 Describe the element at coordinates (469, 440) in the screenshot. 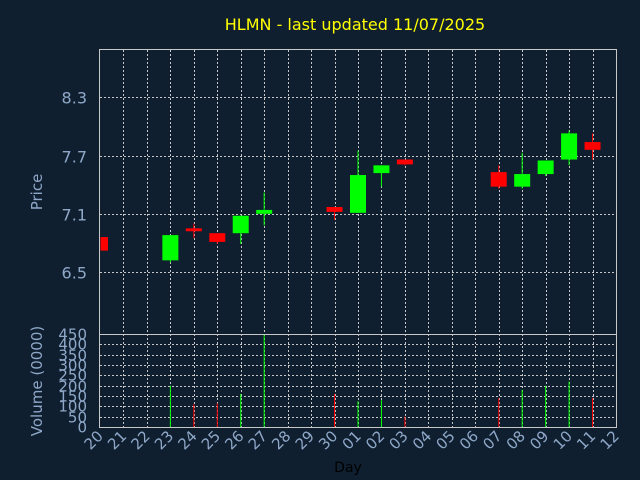

I see `x-tick-label: 06` at that location.